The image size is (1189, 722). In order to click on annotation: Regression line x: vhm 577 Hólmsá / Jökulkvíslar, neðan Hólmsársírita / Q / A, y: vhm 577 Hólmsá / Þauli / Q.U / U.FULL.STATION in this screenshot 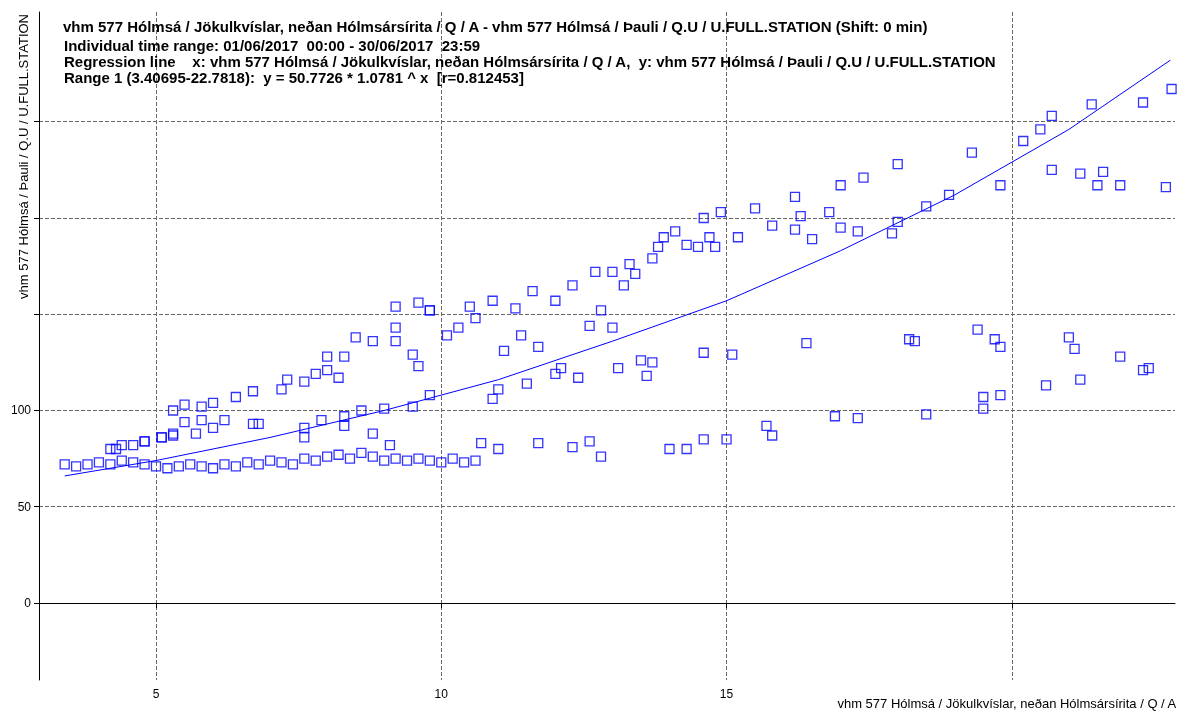, I will do `click(530, 61)`.